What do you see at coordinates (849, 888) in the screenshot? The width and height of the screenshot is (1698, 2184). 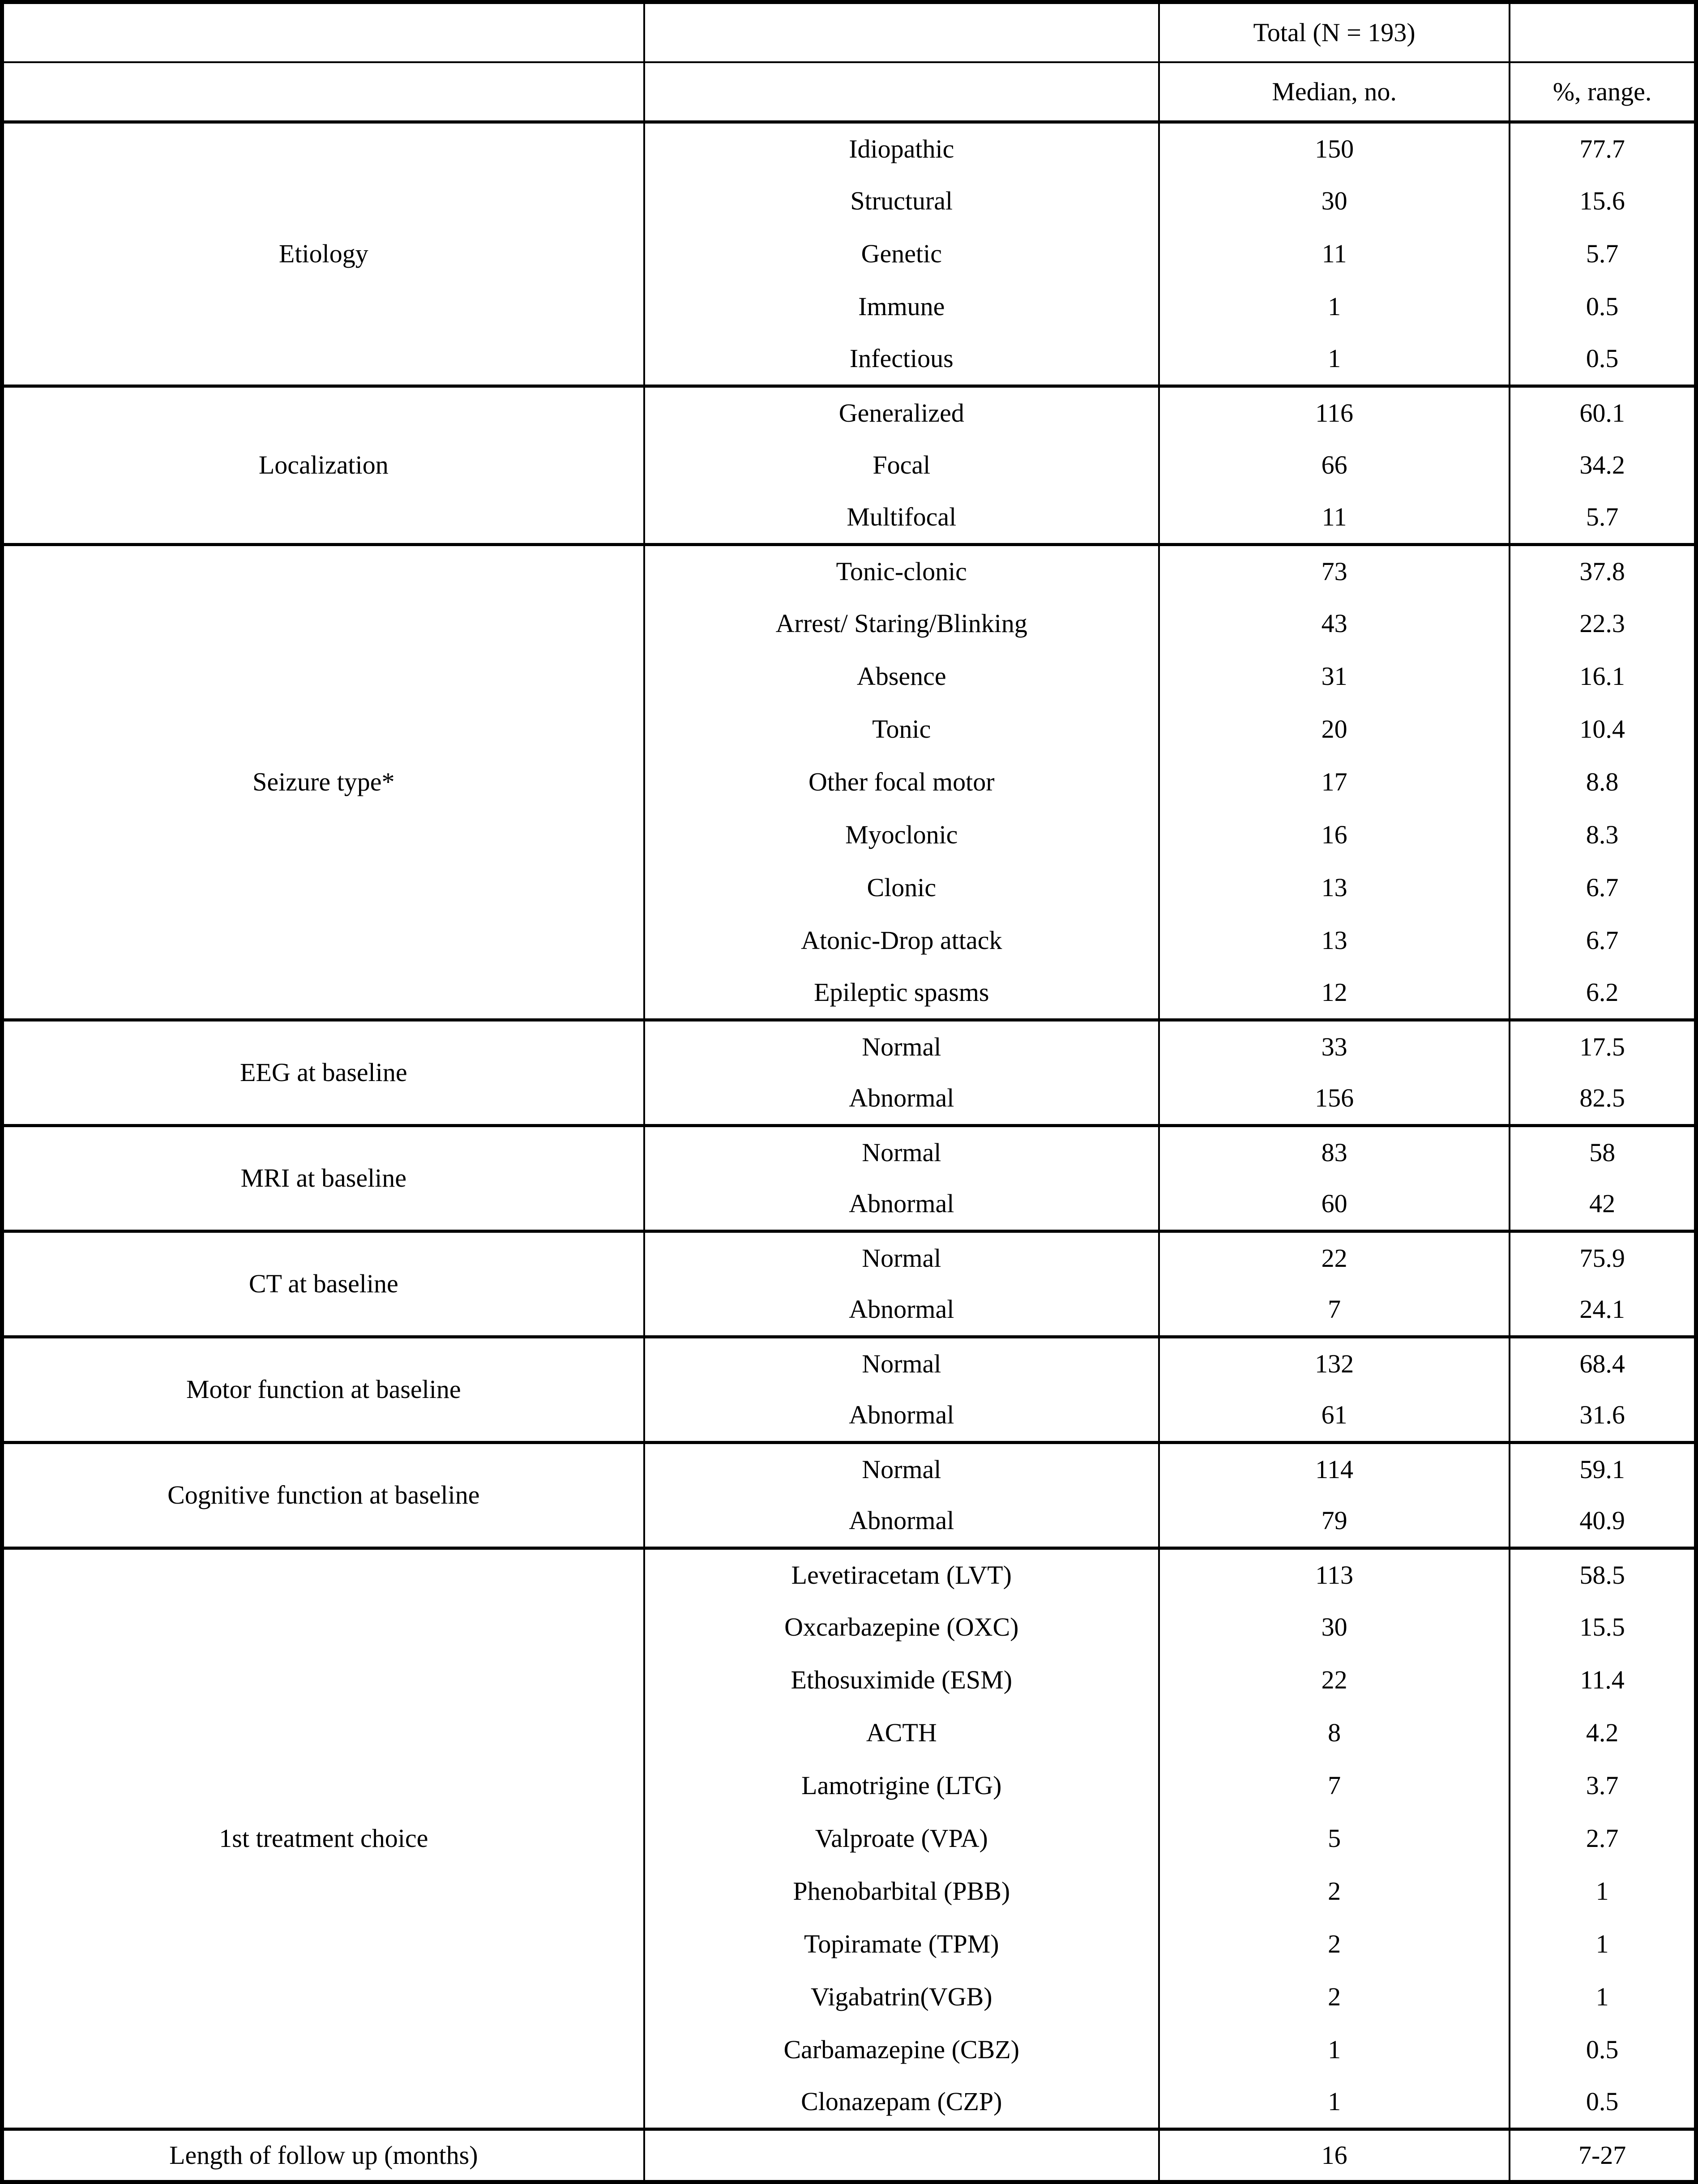 I see `table-row: Clonic 13 6.7` at bounding box center [849, 888].